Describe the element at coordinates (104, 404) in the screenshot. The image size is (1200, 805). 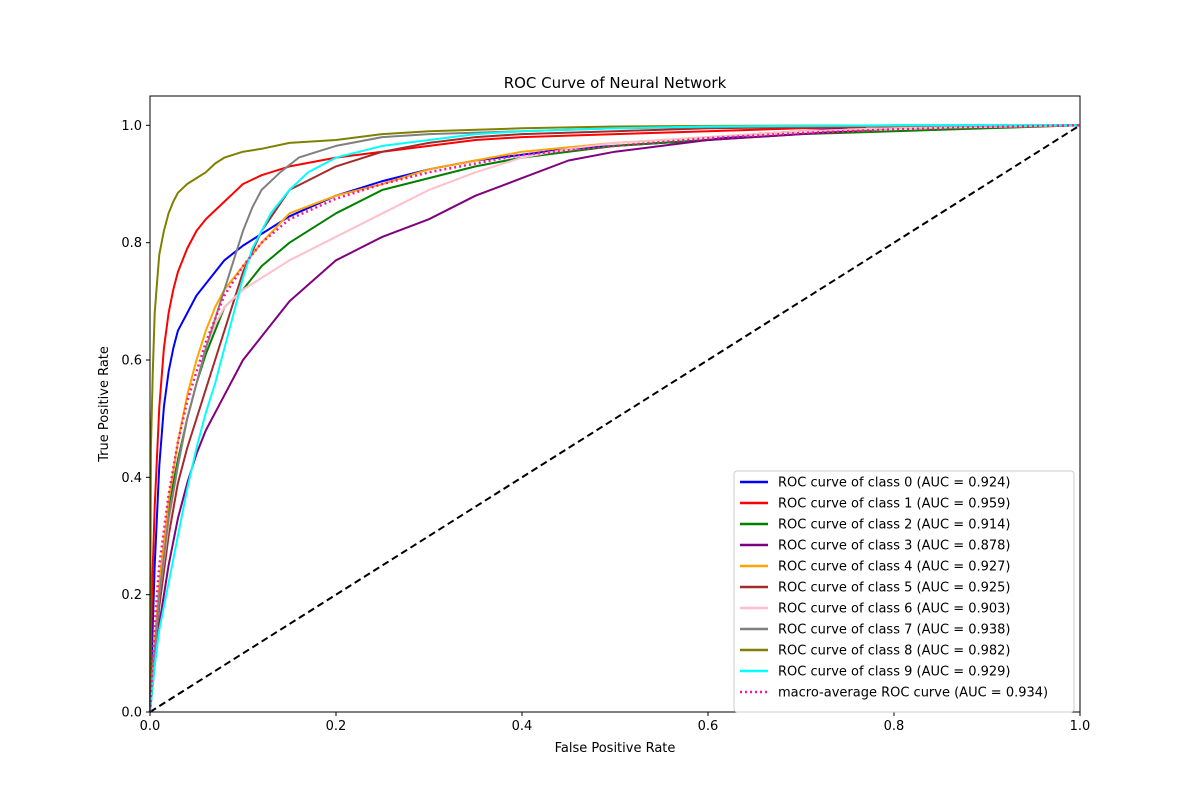
I see `y-axis-label: True Positive Rate` at that location.